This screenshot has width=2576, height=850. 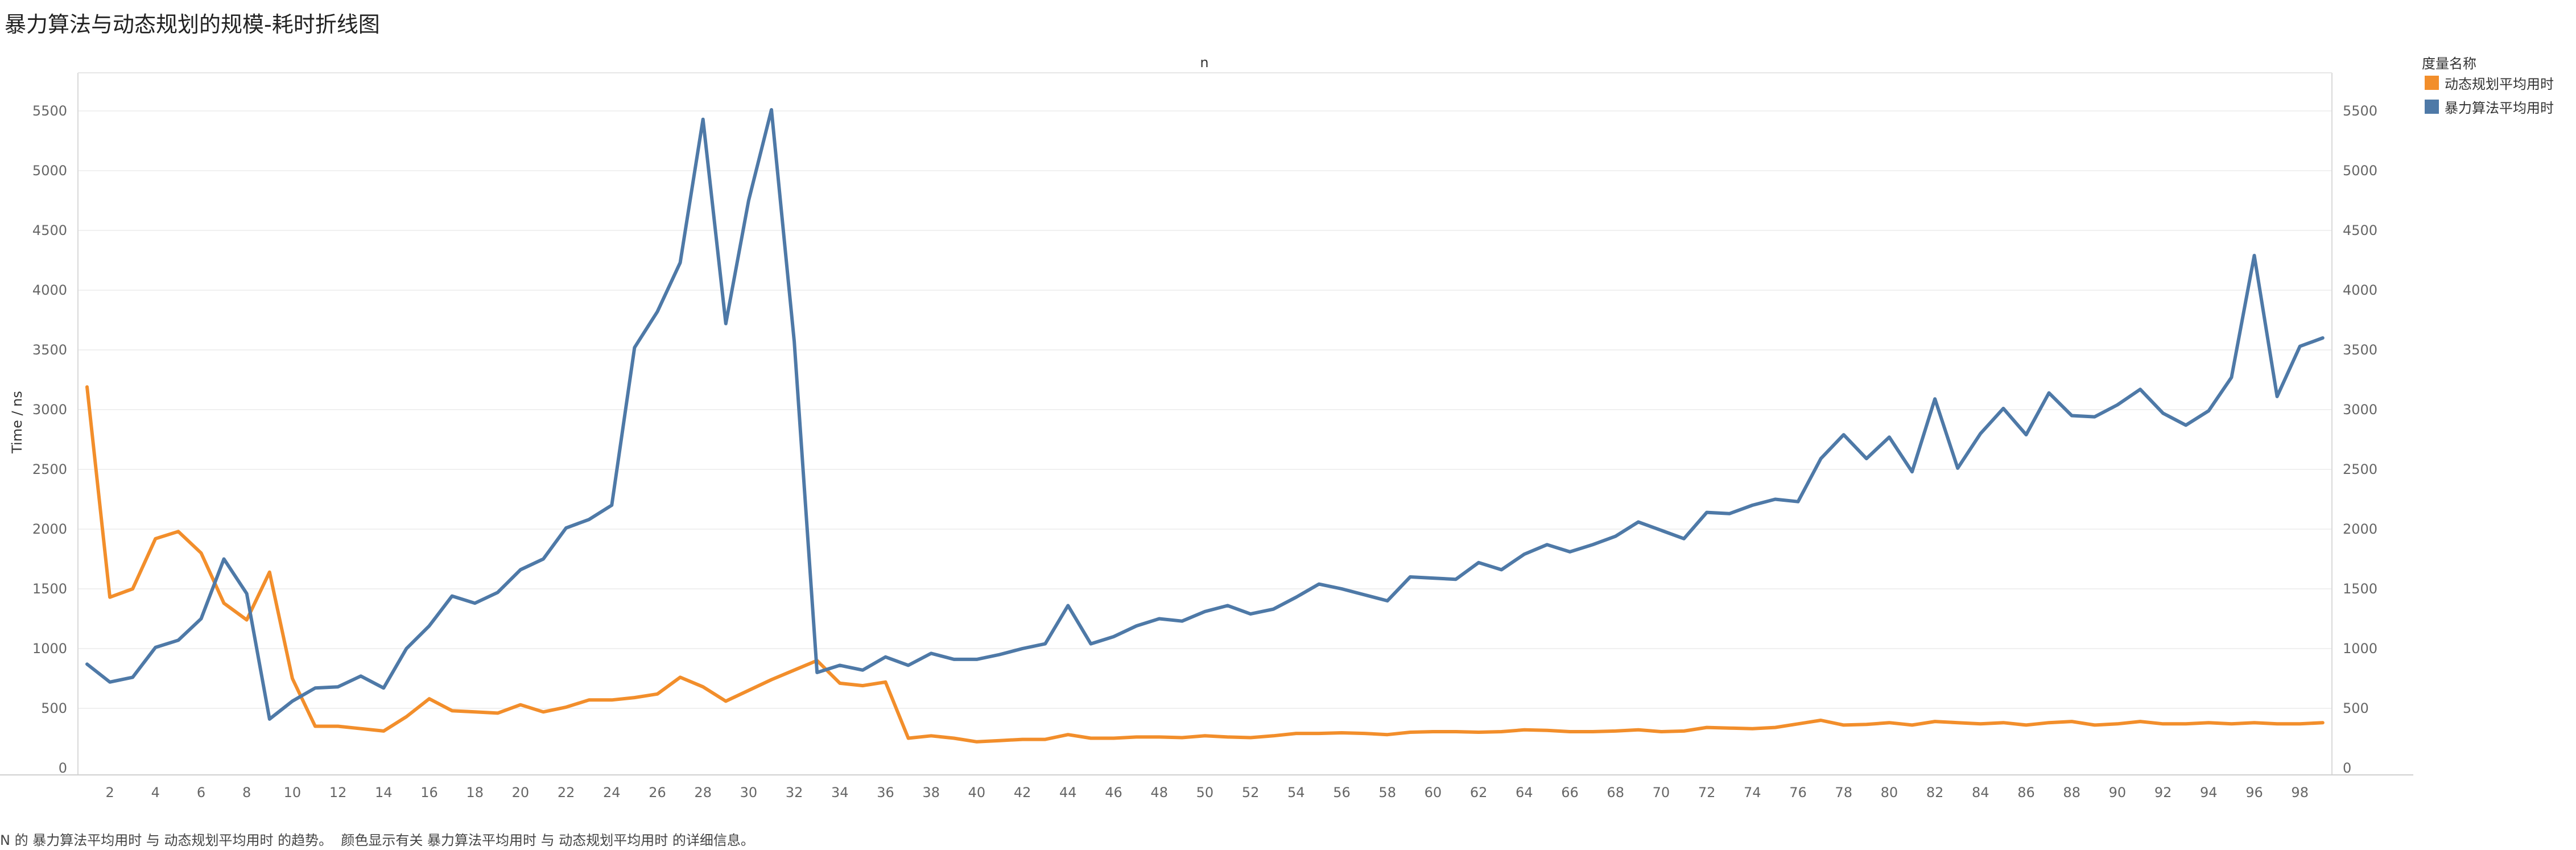 I want to click on x-tick-label: 16, so click(x=429, y=793).